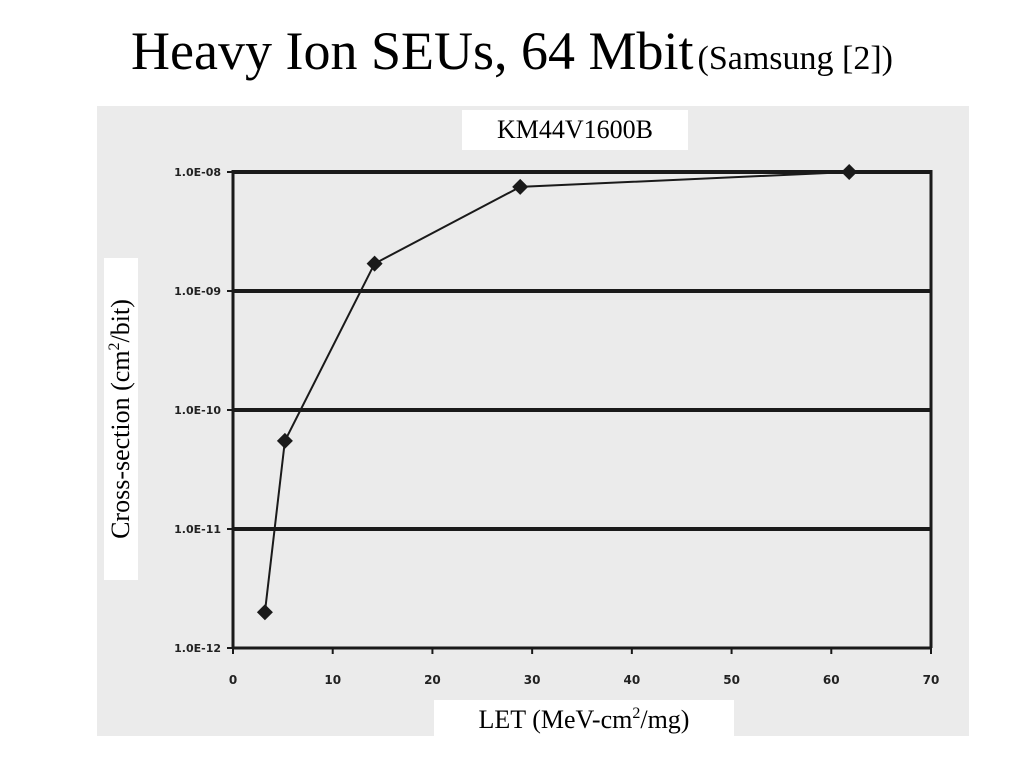  What do you see at coordinates (575, 130) in the screenshot?
I see `chart-title: KM44V1600B` at bounding box center [575, 130].